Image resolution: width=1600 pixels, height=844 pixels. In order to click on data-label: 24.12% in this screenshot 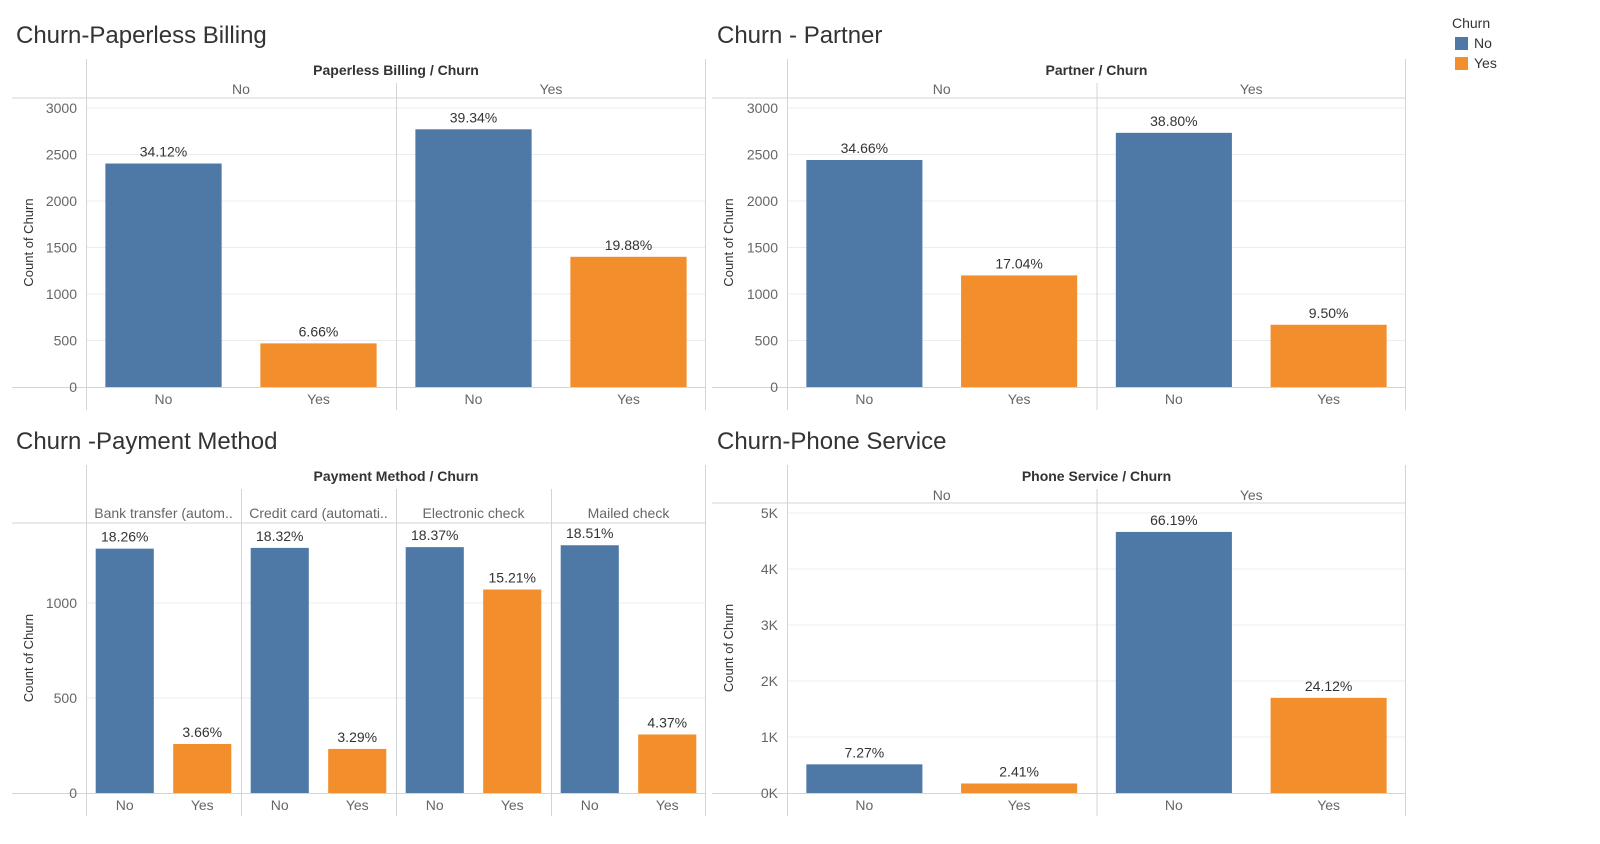, I will do `click(1328, 686)`.